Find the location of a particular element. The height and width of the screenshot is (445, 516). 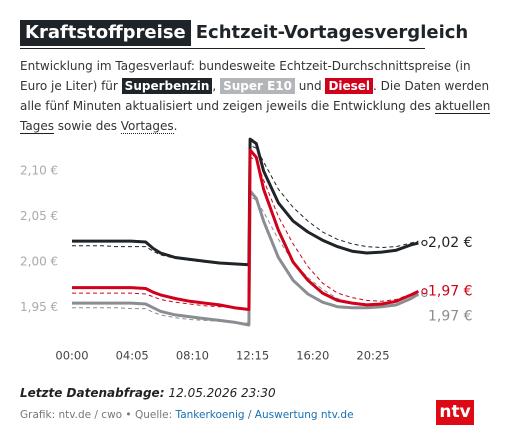

y-tick-label: 2,05 € is located at coordinates (39, 216).